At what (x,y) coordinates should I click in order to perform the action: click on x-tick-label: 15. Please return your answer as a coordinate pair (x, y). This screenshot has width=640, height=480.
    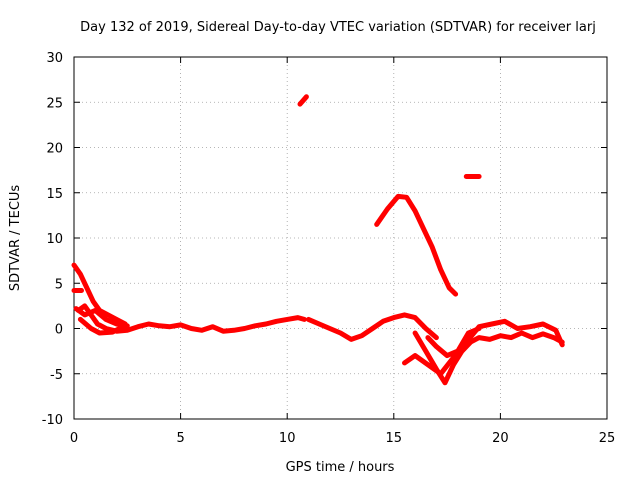
    Looking at the image, I should click on (394, 438).